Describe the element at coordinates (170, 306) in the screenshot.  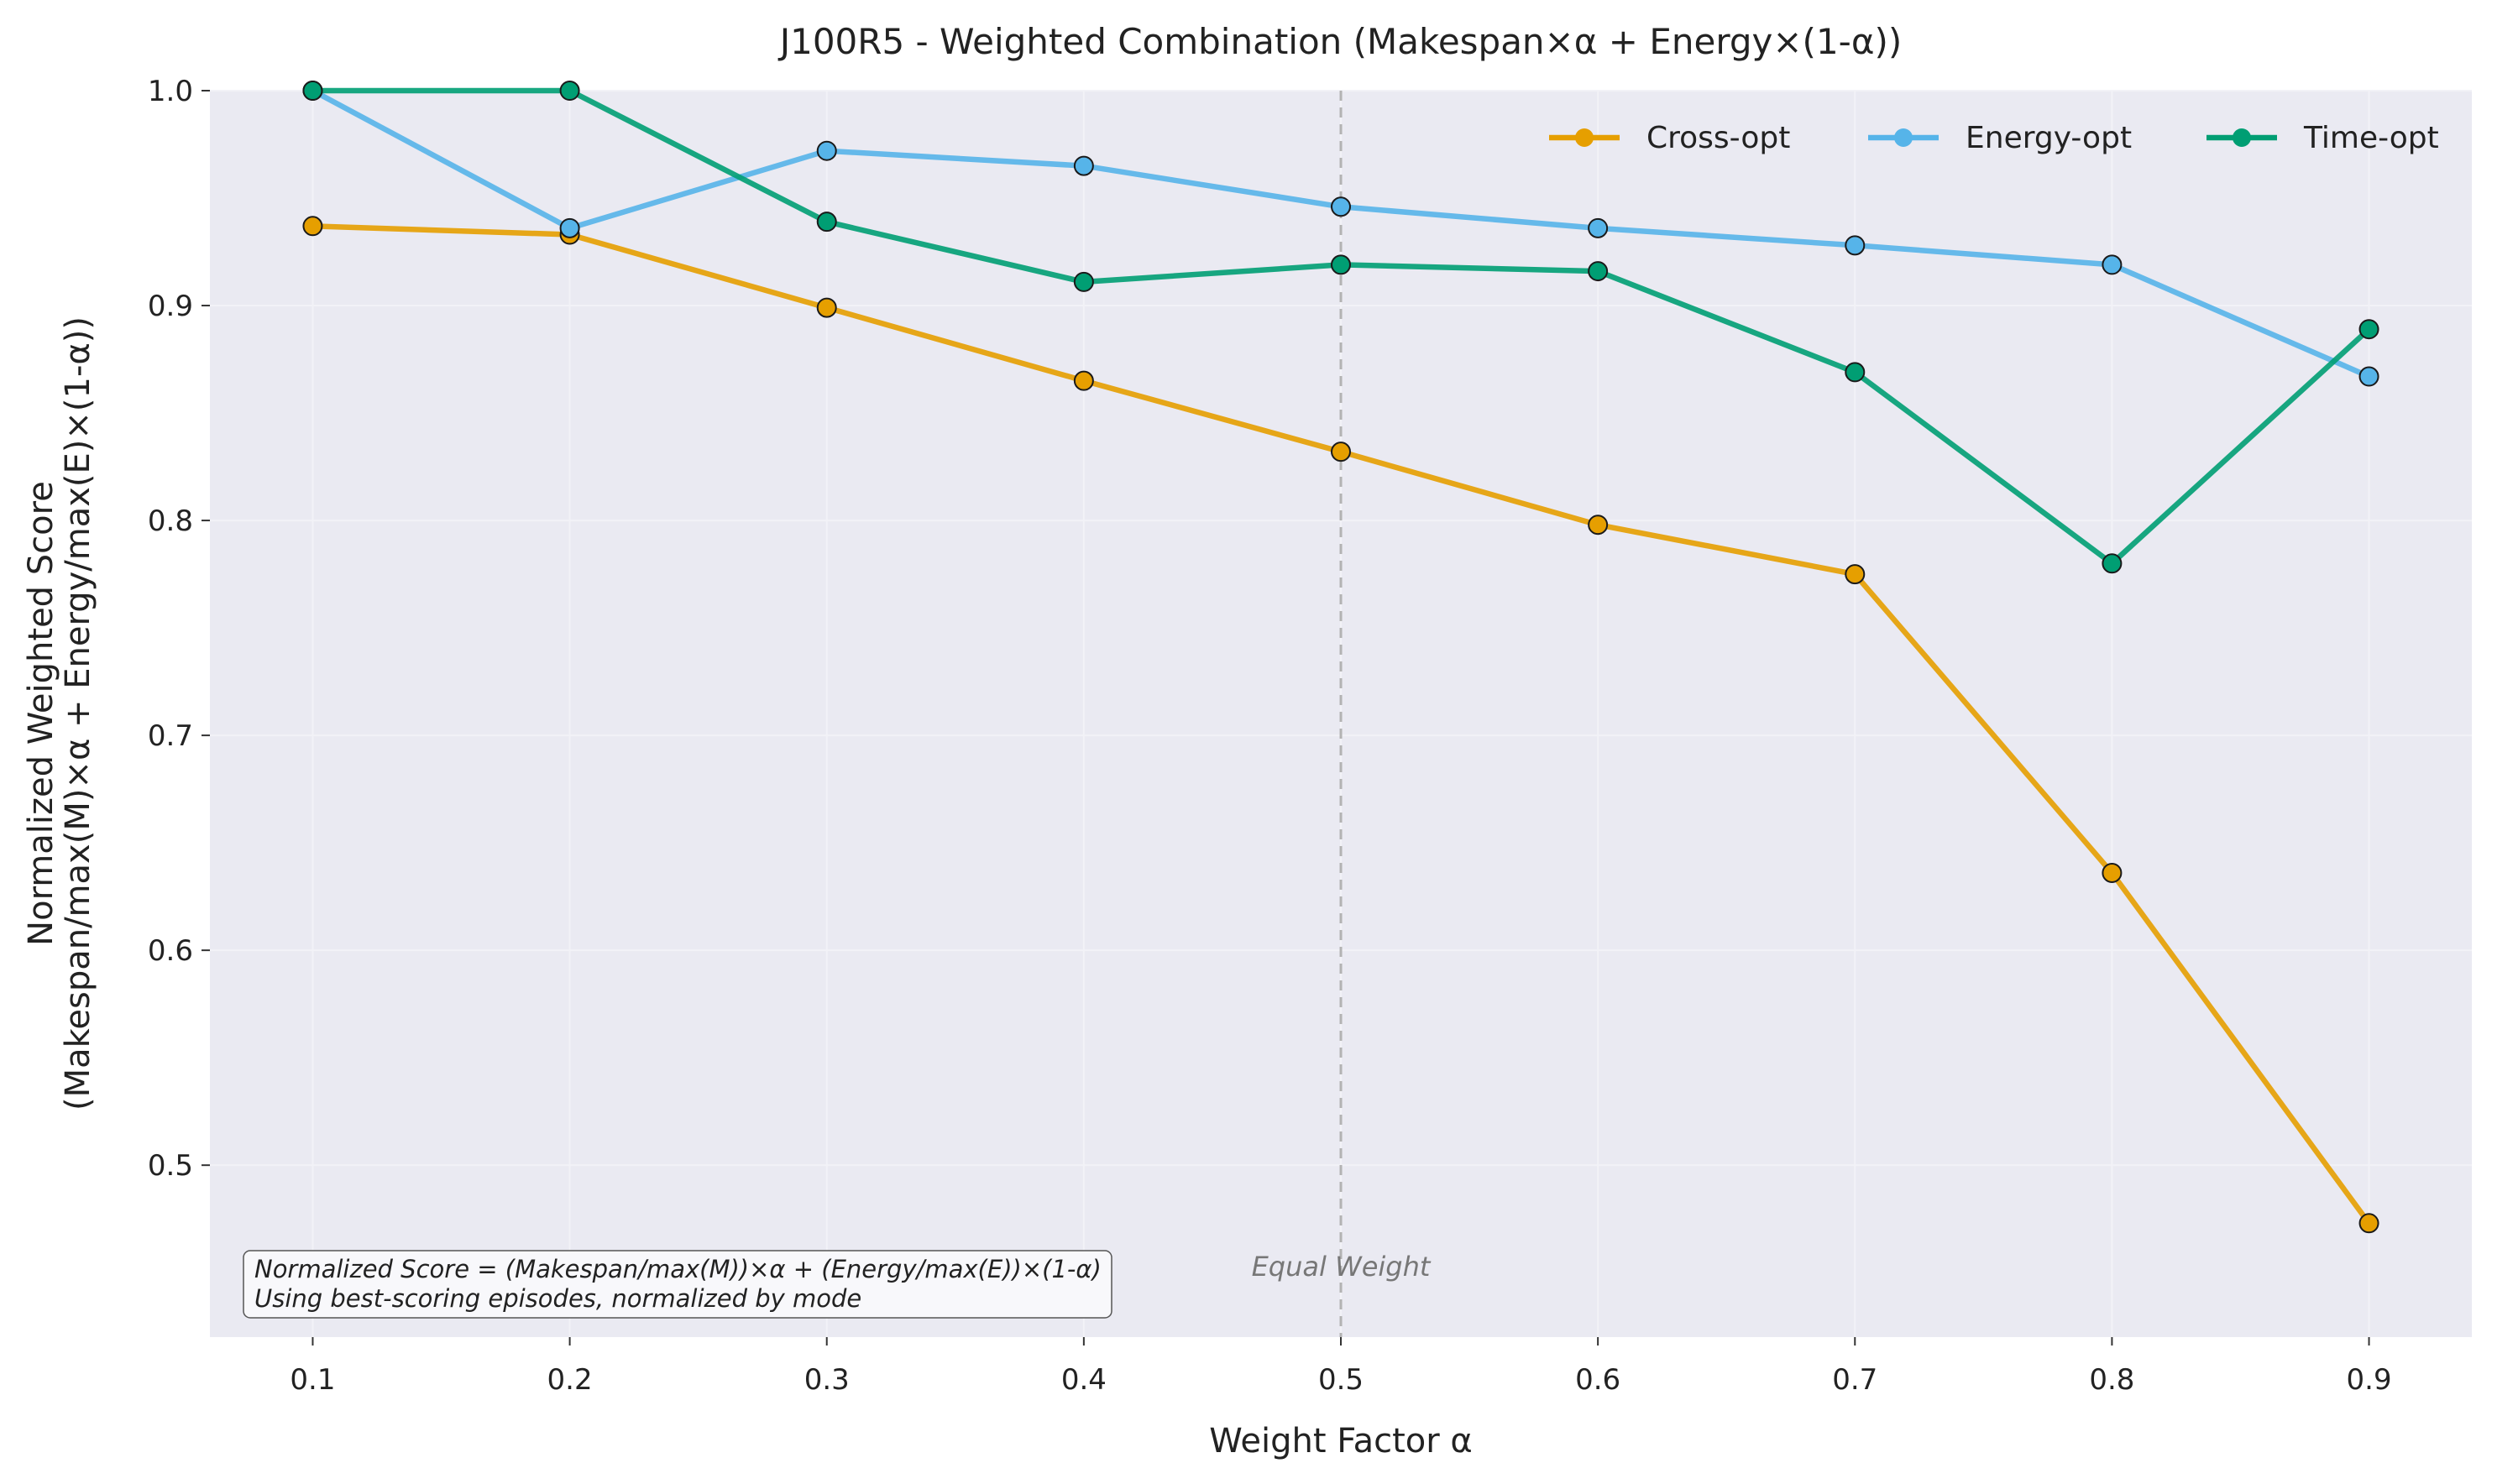
I see `y-tick-label: 0.9` at that location.